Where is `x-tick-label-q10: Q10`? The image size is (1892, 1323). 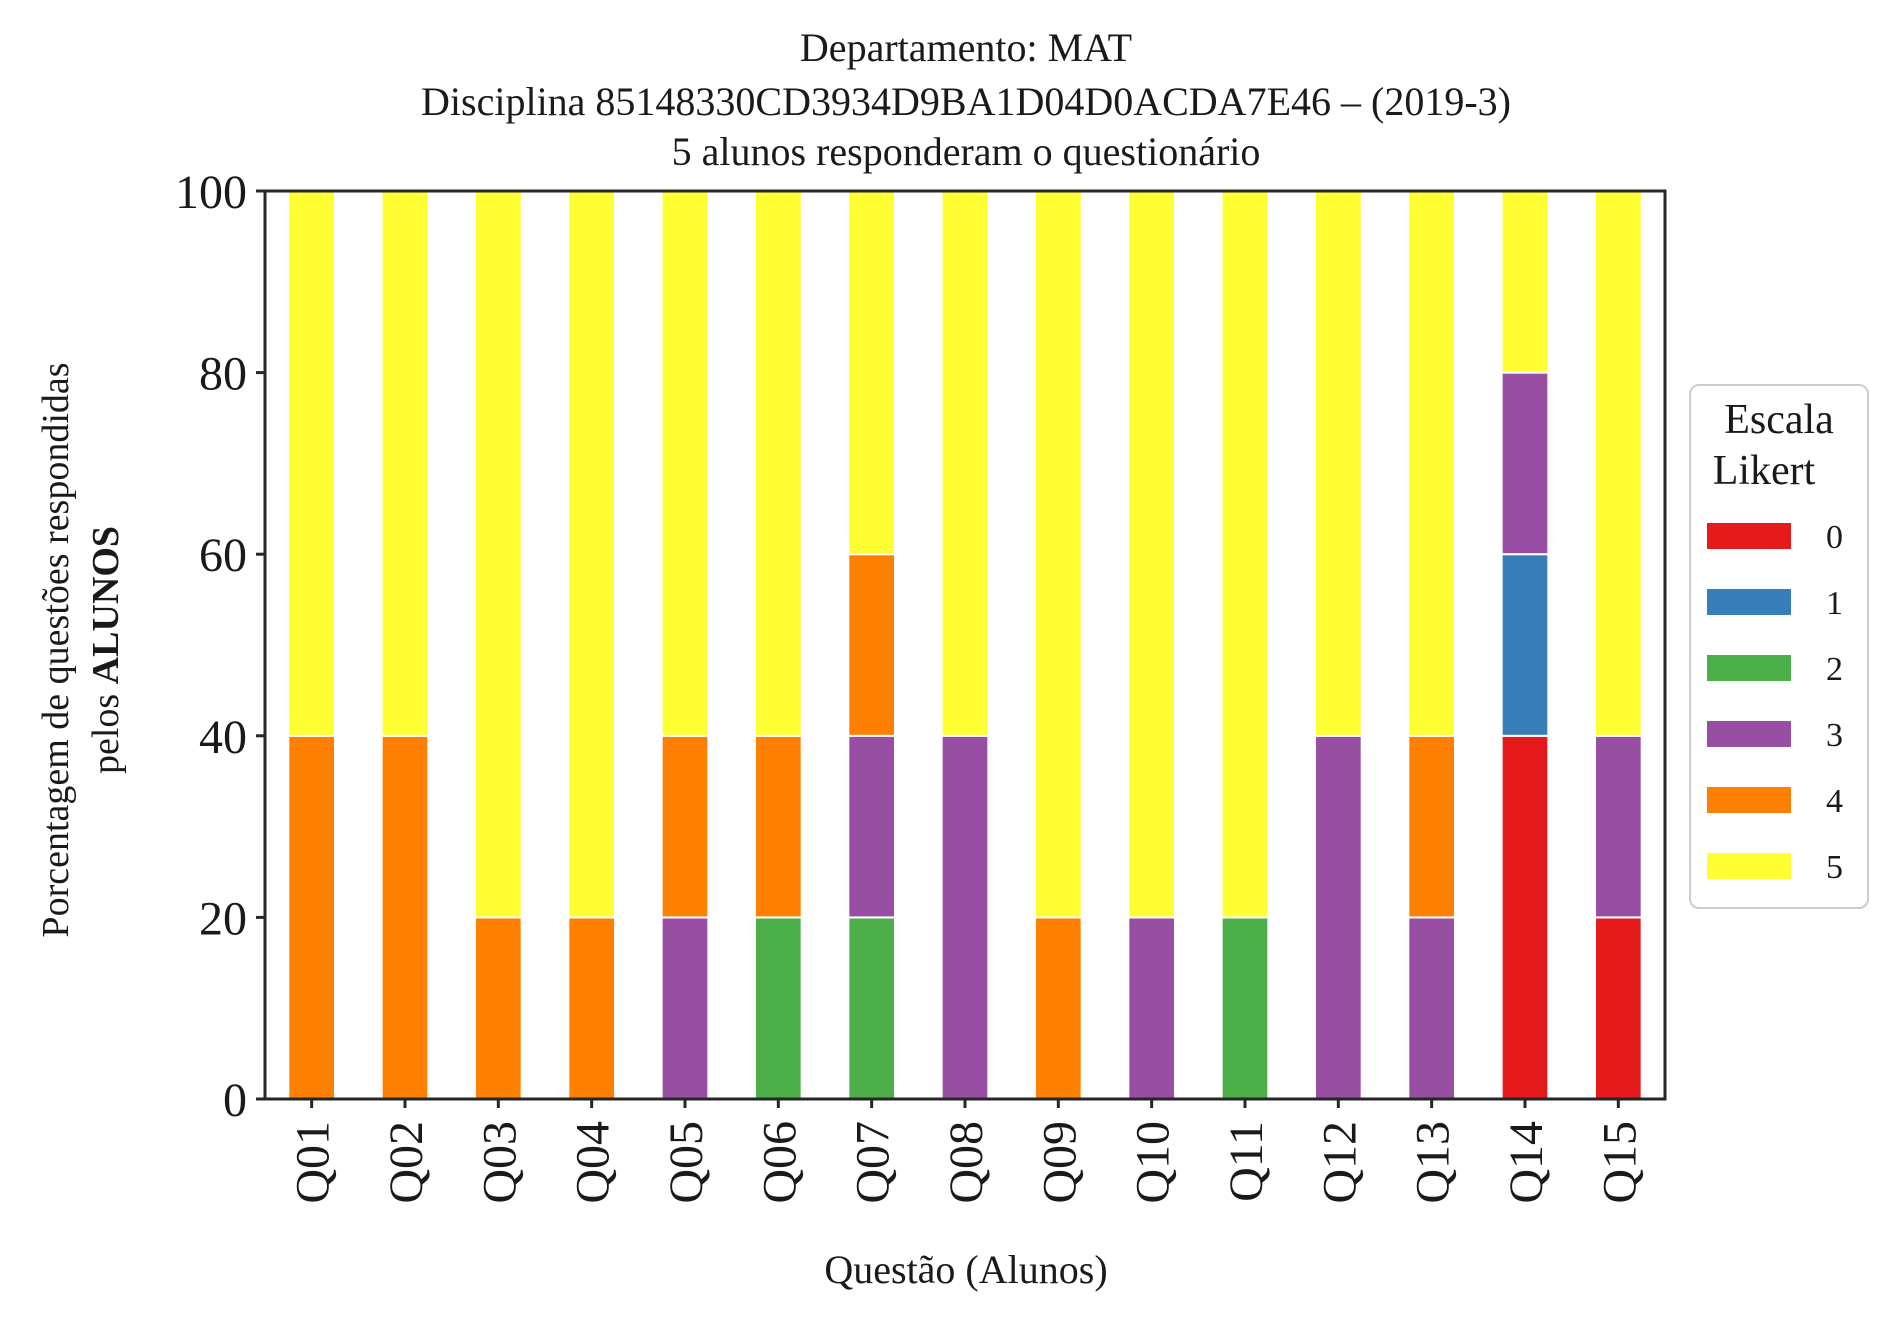 x-tick-label-q10: Q10 is located at coordinates (1153, 1162).